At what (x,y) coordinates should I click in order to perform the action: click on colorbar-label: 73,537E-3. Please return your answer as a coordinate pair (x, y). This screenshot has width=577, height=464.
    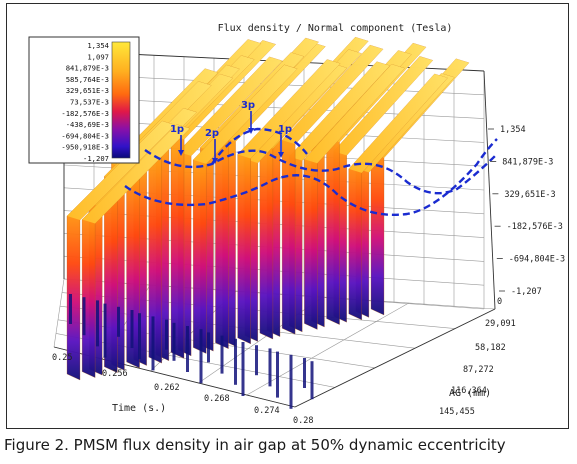
    Looking at the image, I should click on (89, 102).